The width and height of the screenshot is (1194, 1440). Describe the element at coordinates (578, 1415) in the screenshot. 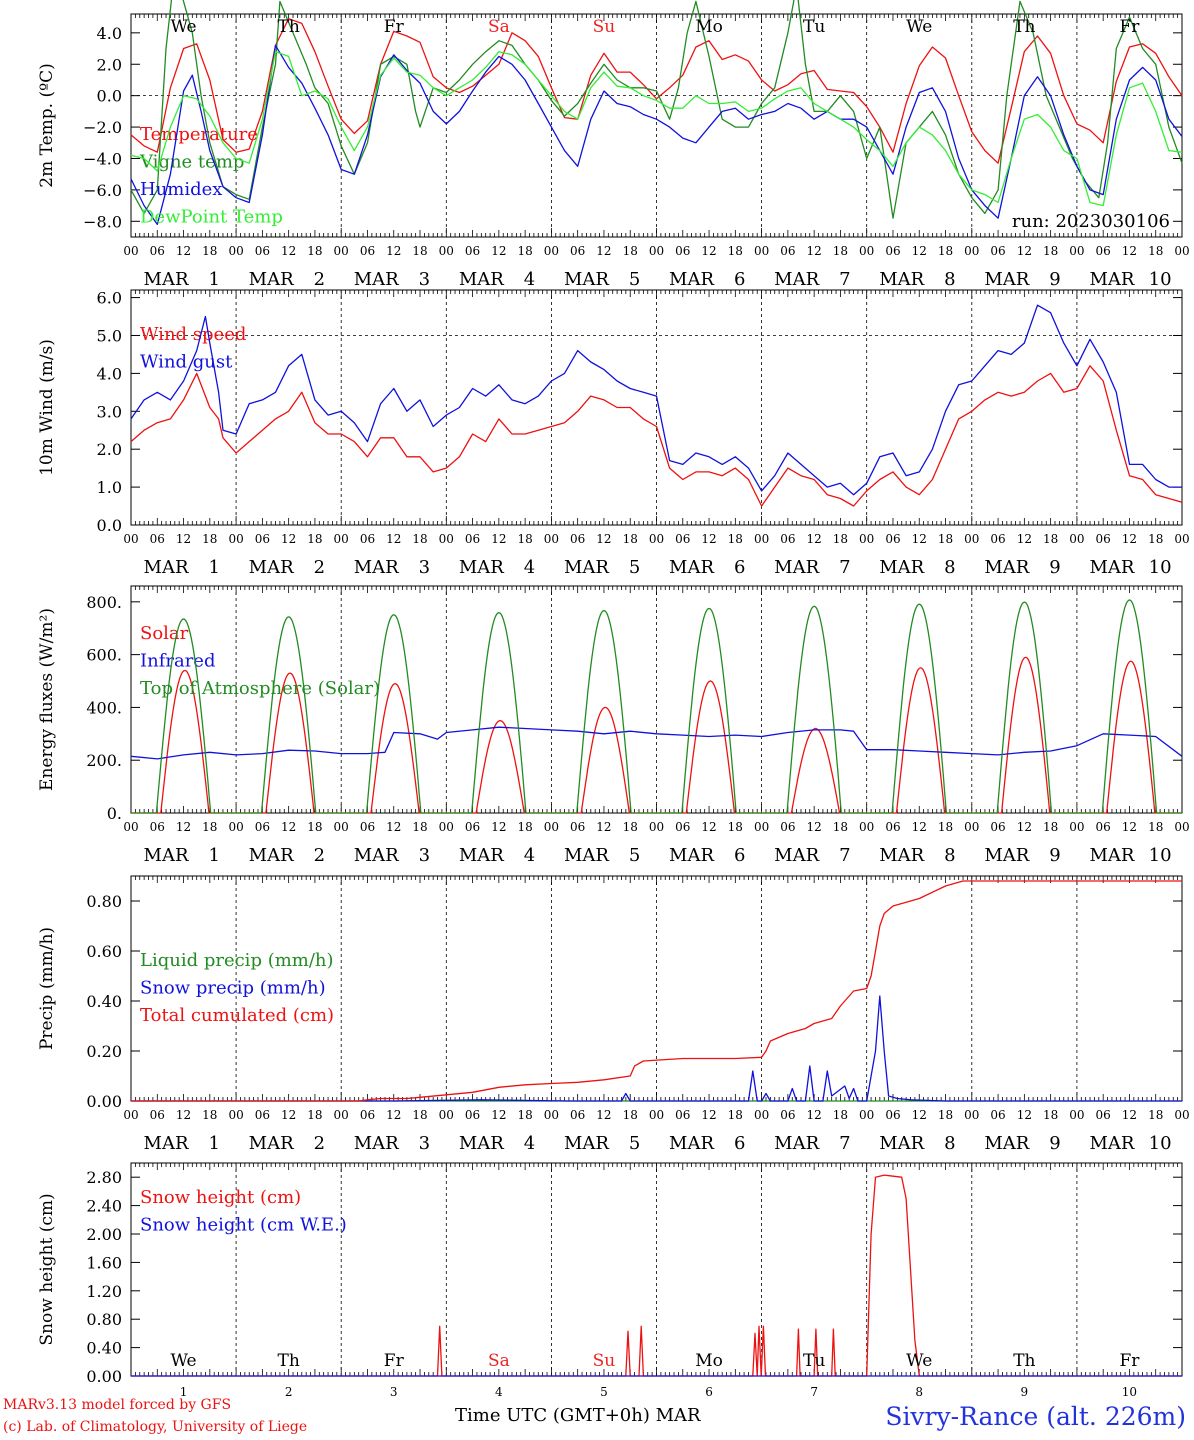

I see `x-axis-label: Time UTC (GMT+0h) MAR` at that location.